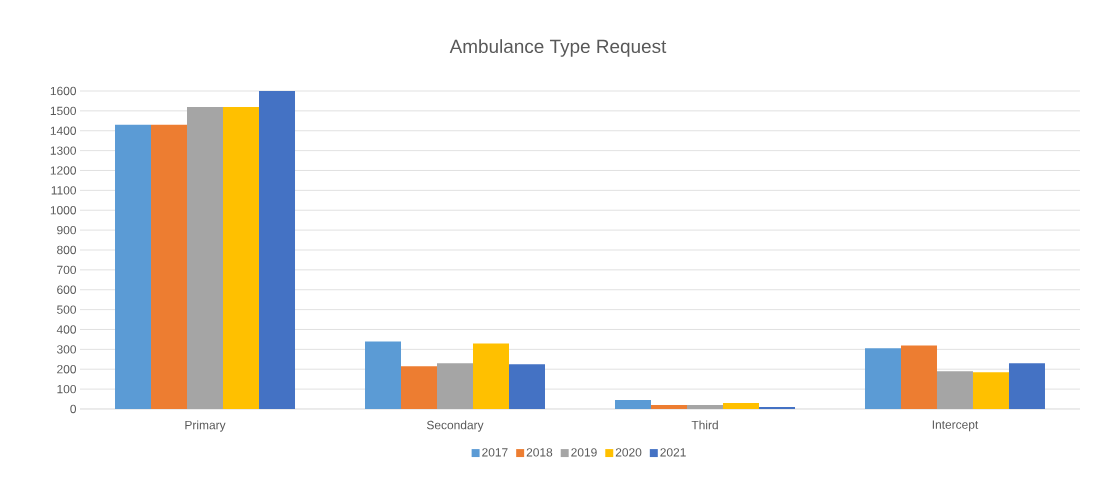 This screenshot has height=500, width=1093. Describe the element at coordinates (73, 409) in the screenshot. I see `y-tick-label: 0` at that location.